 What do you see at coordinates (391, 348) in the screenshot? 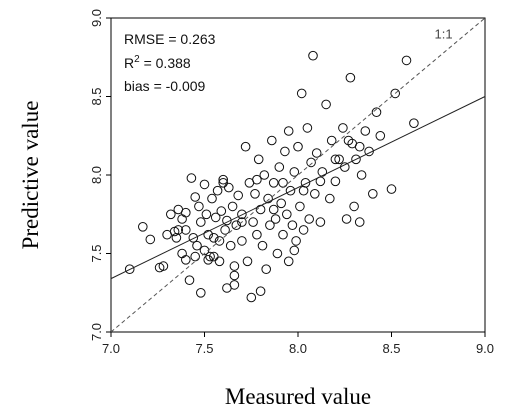
I see `x-tick-label: 8.5` at bounding box center [391, 348].